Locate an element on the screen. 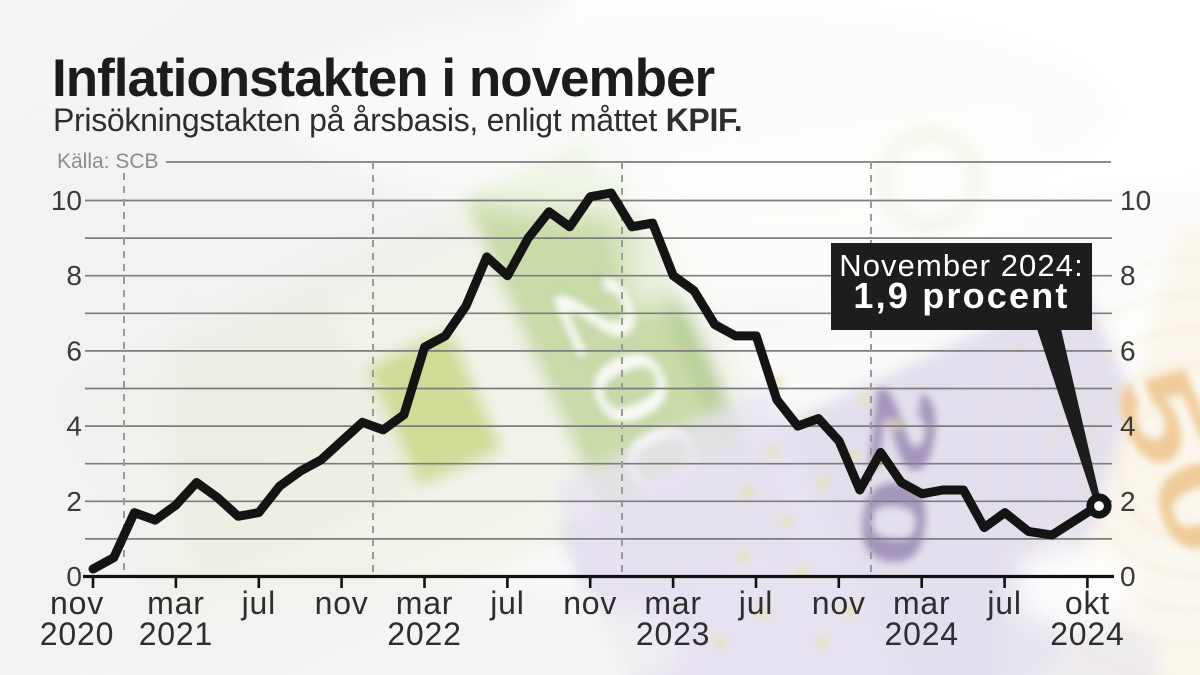  svg-text: 2023 is located at coordinates (673, 634).